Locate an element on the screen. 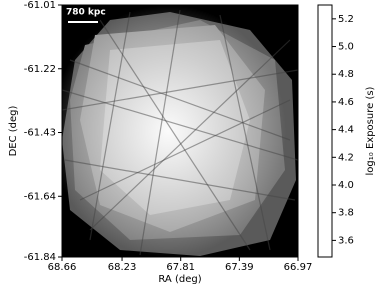  colorbar-tick-label: 4.2 is located at coordinates (346, 157).